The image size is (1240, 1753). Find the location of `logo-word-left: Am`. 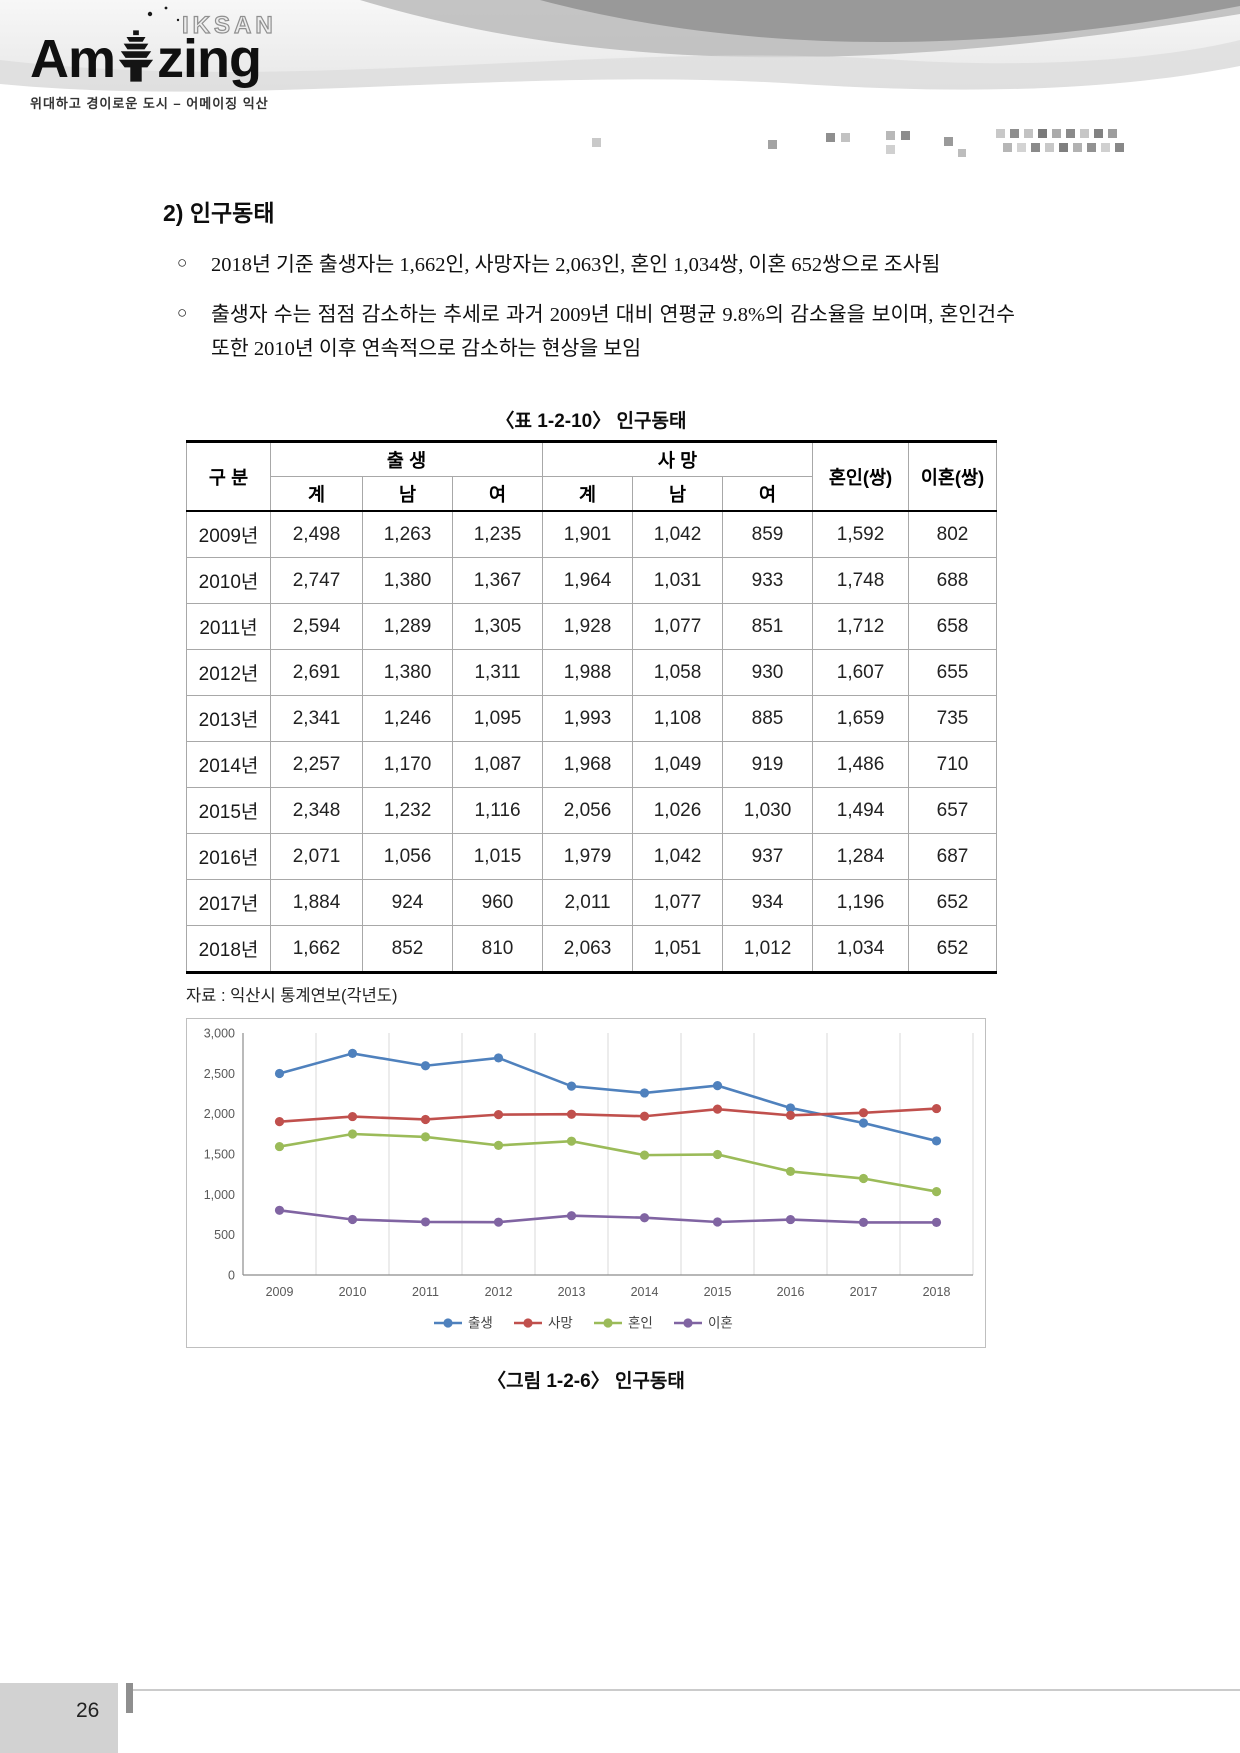

logo-word-left: Am is located at coordinates (73, 59).